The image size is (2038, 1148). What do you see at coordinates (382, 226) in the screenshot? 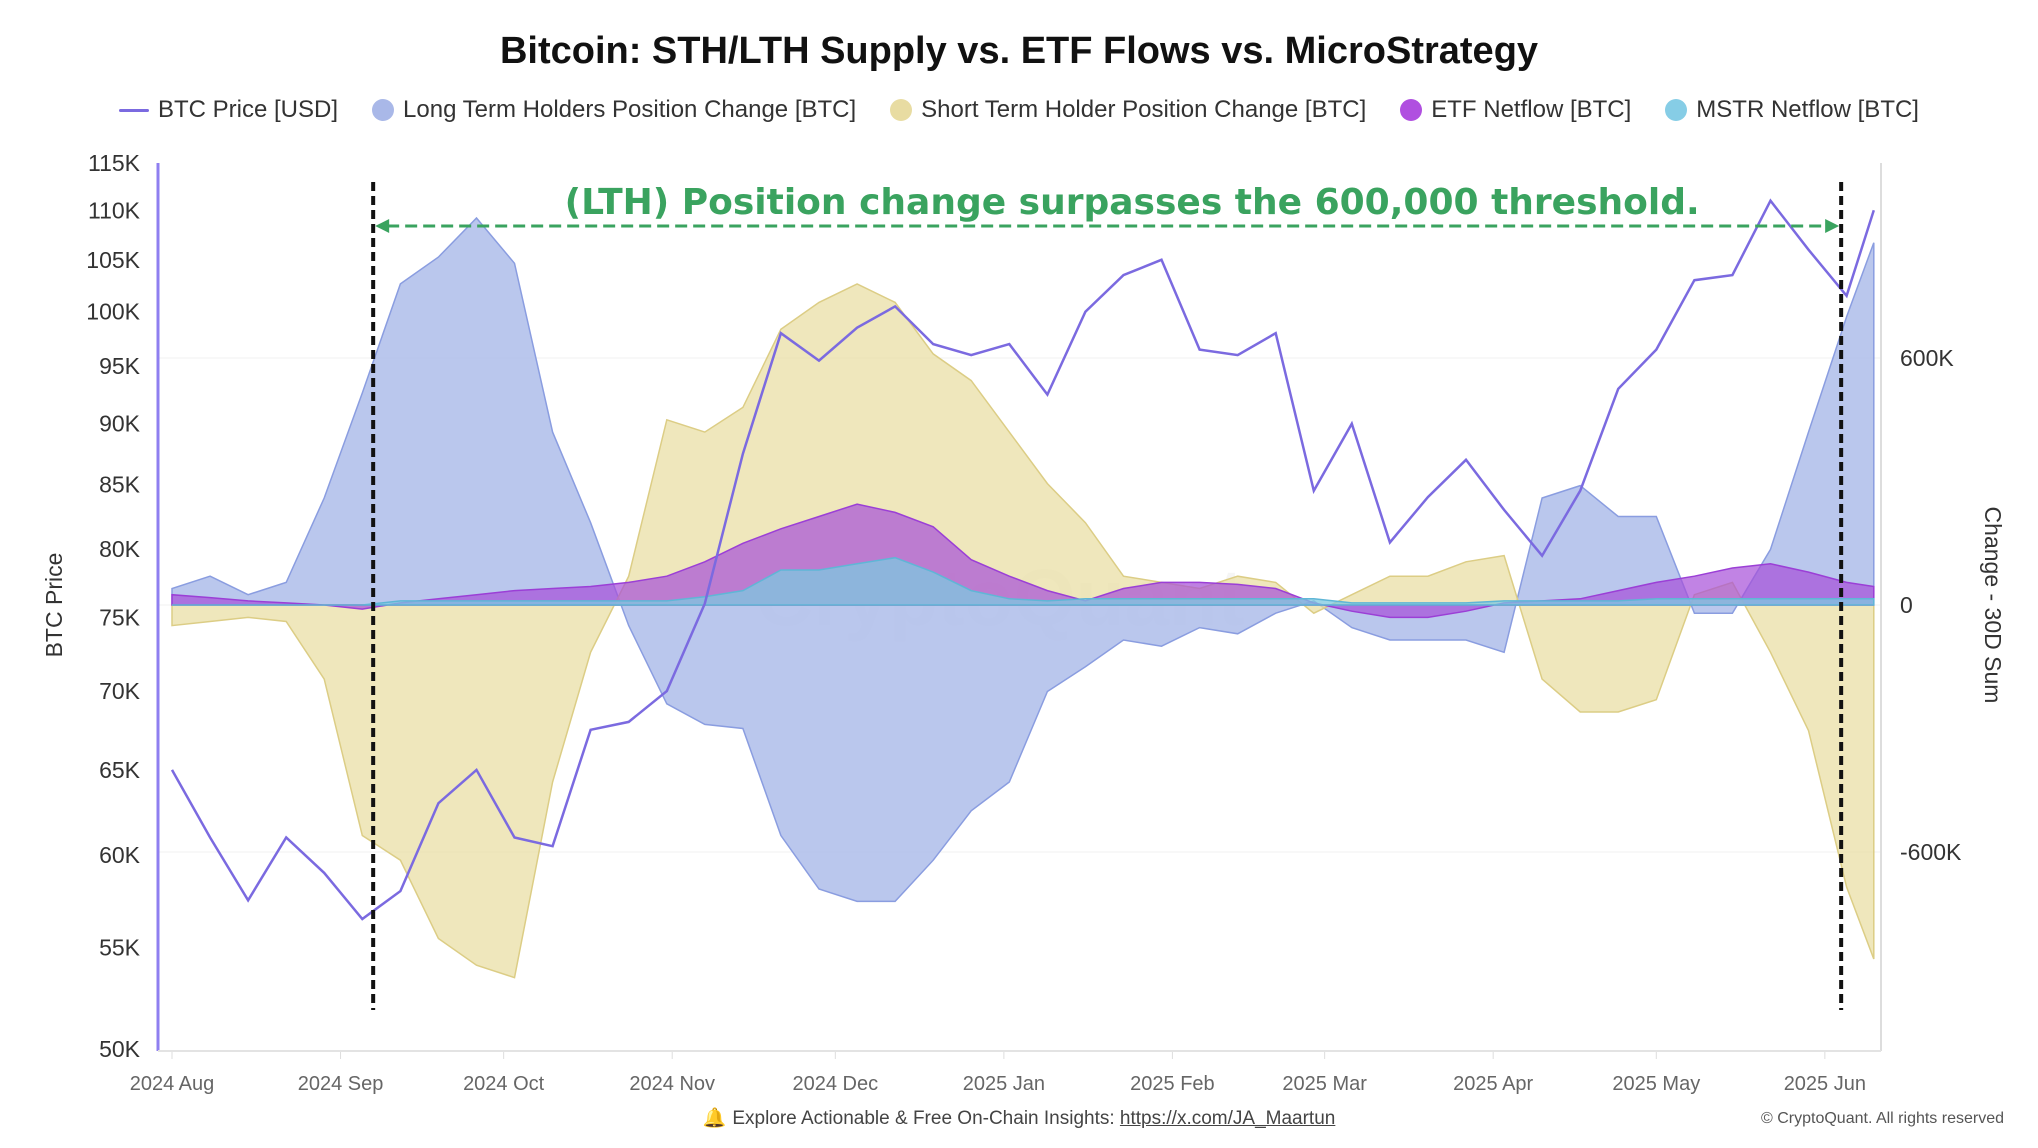
I see `arrow-left-icon` at bounding box center [382, 226].